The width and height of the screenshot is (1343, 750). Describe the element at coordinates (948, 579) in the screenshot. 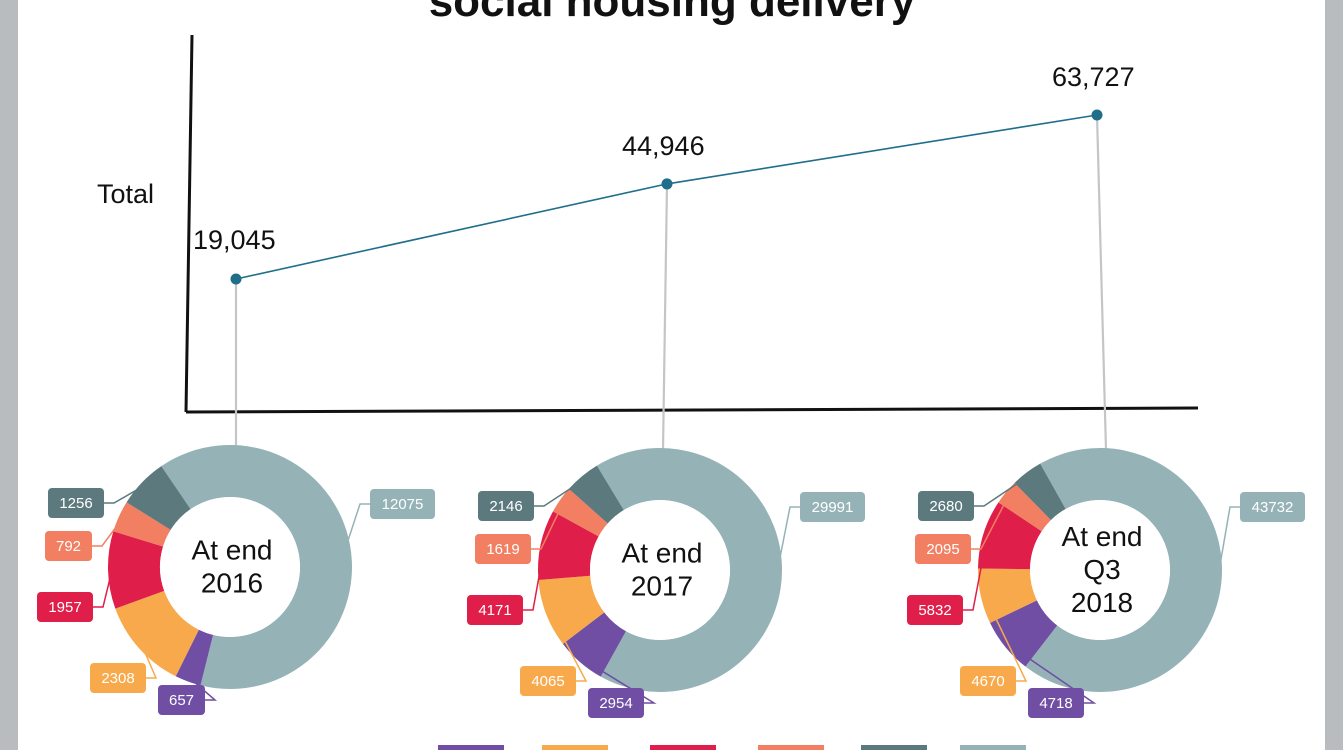

I see `callout: 5832` at that location.